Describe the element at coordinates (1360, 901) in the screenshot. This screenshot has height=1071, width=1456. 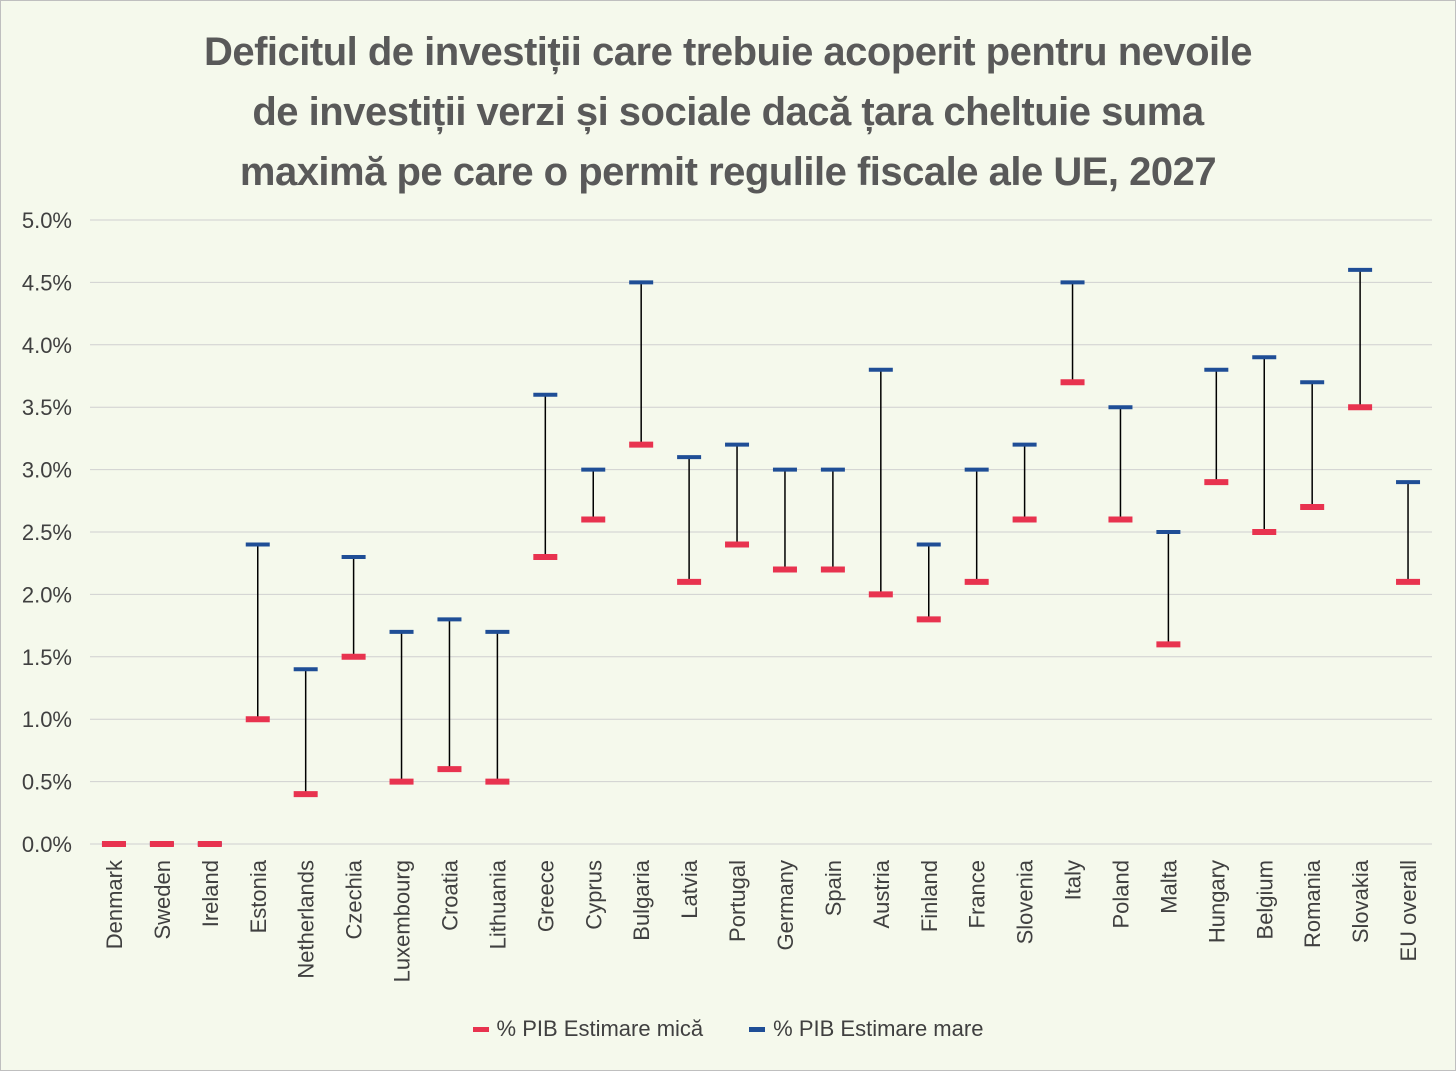
I see `x-tick-label: Slovakia` at that location.